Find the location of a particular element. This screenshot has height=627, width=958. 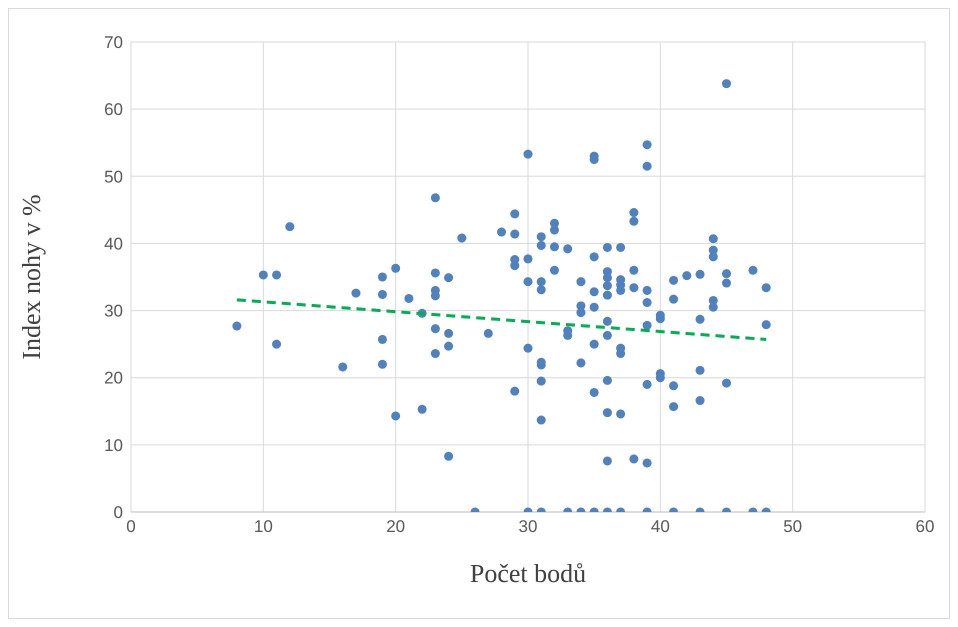

x-tick-label: 40 is located at coordinates (660, 526).